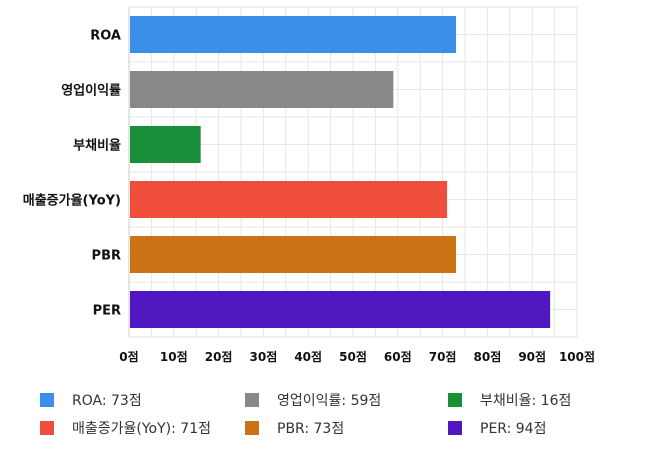 The image size is (650, 450). I want to click on legend-label: ROA: 73점, so click(107, 401).